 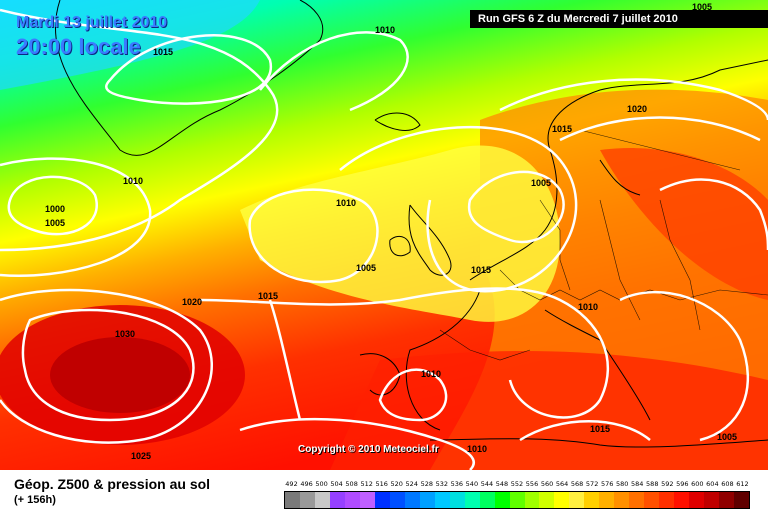 What do you see at coordinates (396, 484) in the screenshot?
I see `scale-tick-label: 520` at bounding box center [396, 484].